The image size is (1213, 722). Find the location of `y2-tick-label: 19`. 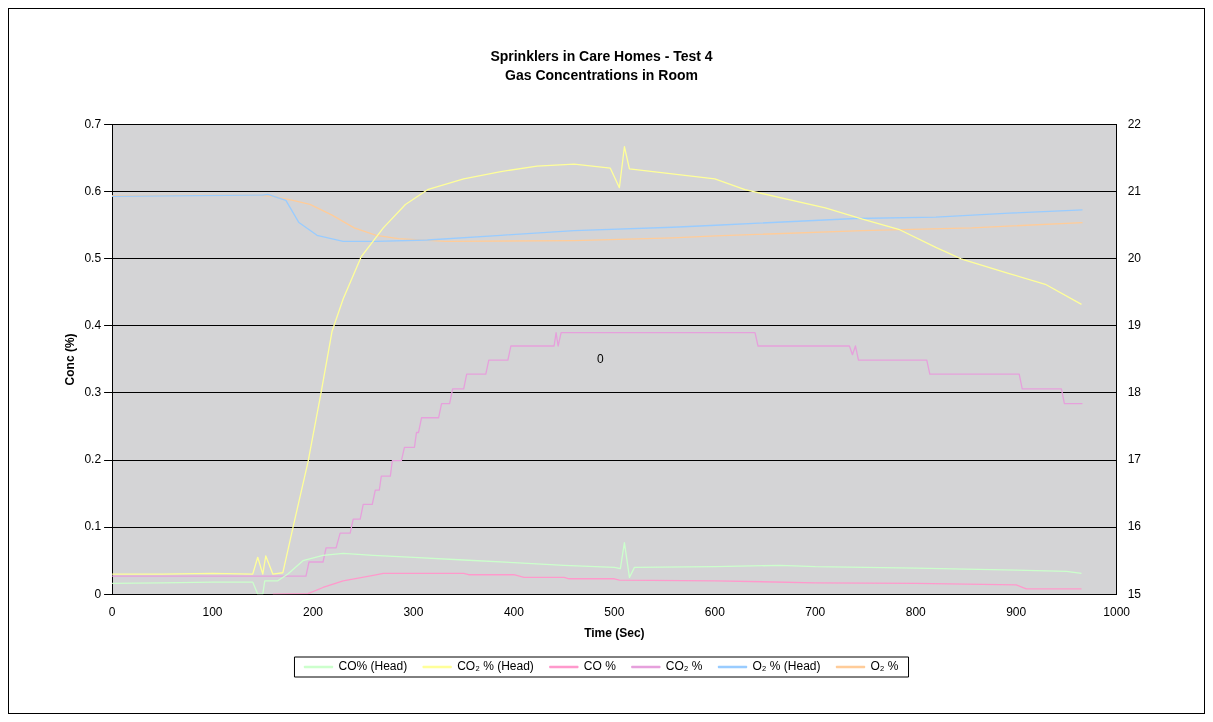

y2-tick-label: 19 is located at coordinates (1134, 325).